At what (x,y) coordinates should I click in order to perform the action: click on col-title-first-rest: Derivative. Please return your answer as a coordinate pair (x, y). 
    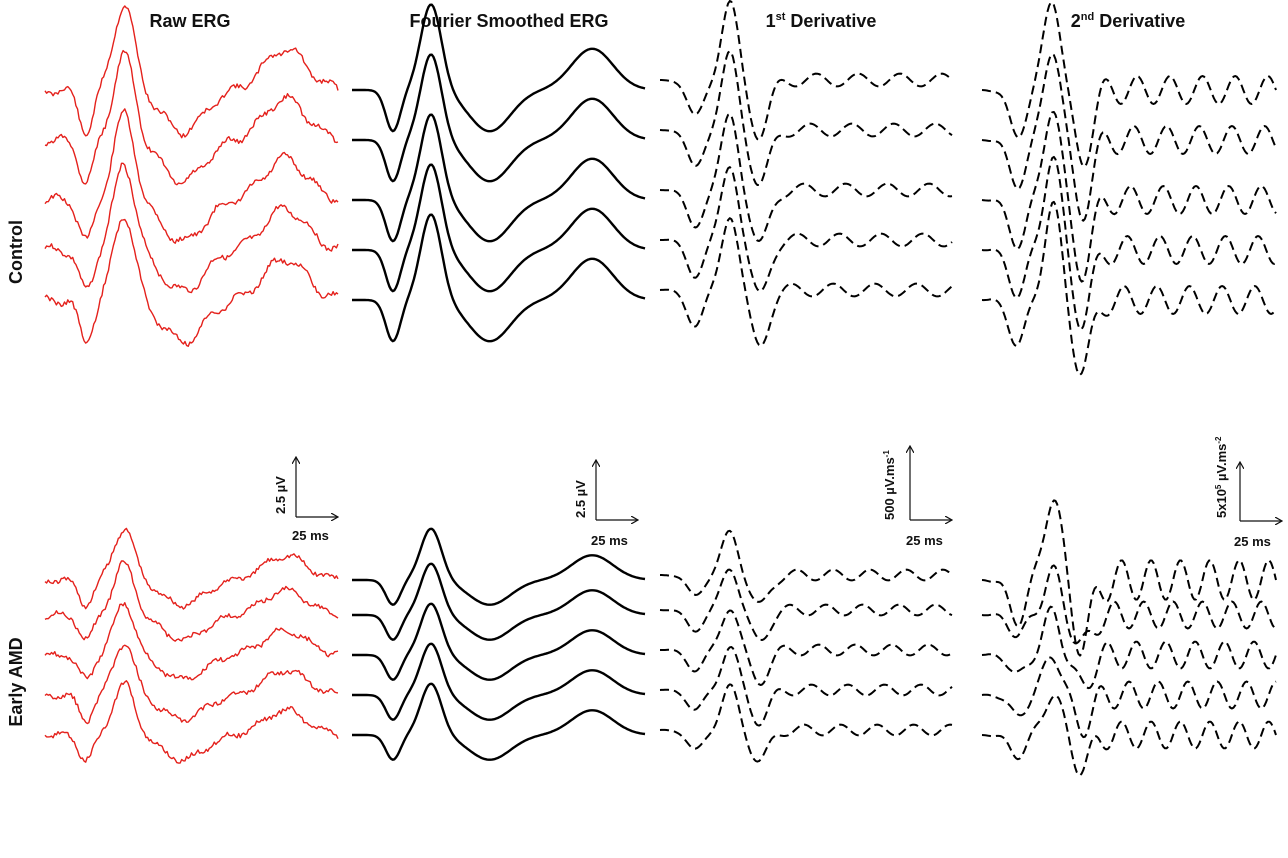
    Looking at the image, I should click on (830, 21).